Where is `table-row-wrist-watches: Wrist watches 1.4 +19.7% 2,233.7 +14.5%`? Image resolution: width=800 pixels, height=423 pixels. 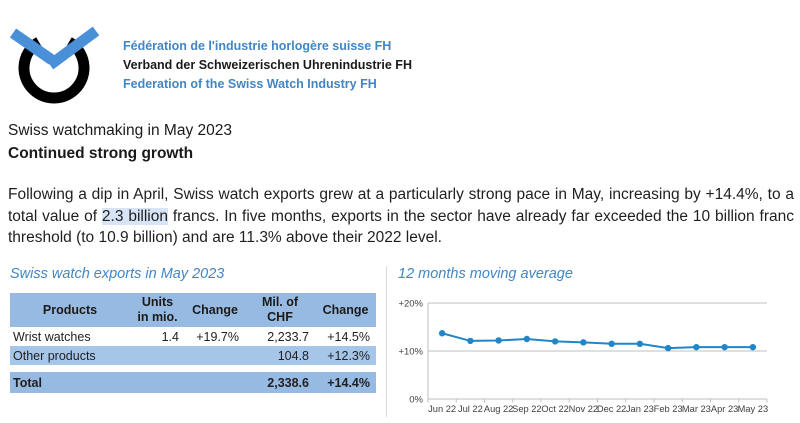 table-row-wrist-watches: Wrist watches 1.4 +19.7% 2,233.7 +14.5% is located at coordinates (193, 336).